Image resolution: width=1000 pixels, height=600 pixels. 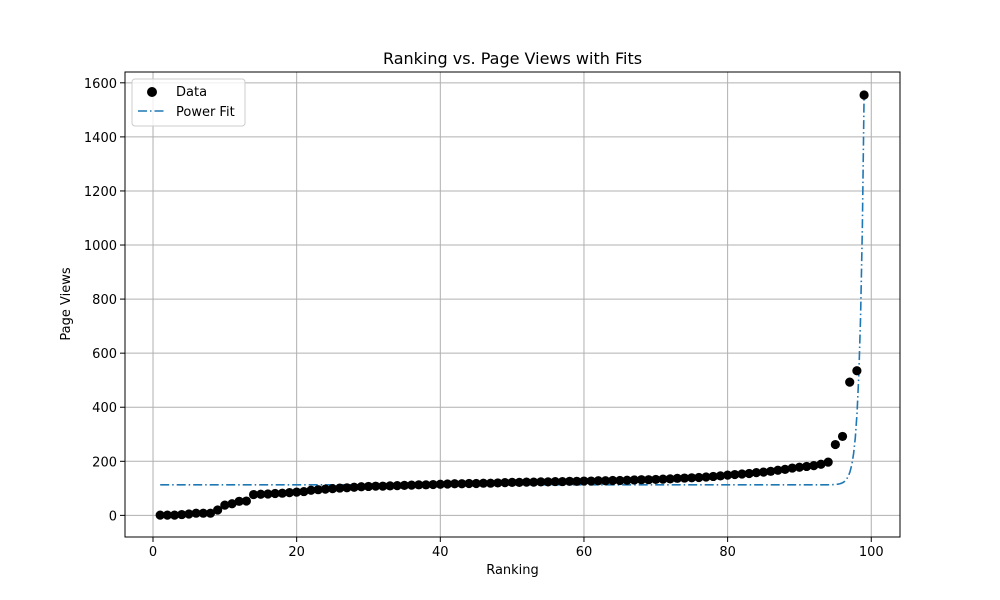 What do you see at coordinates (100, 192) in the screenshot?
I see `y-tick-label: 1200` at bounding box center [100, 192].